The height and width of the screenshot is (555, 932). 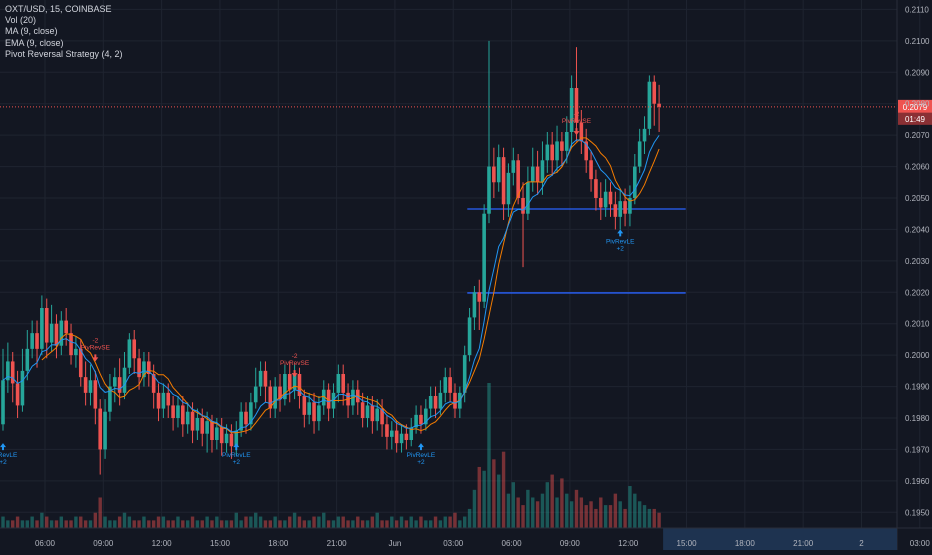 What do you see at coordinates (34, 42) in the screenshot?
I see `legend-ema: EMA (9, close)` at bounding box center [34, 42].